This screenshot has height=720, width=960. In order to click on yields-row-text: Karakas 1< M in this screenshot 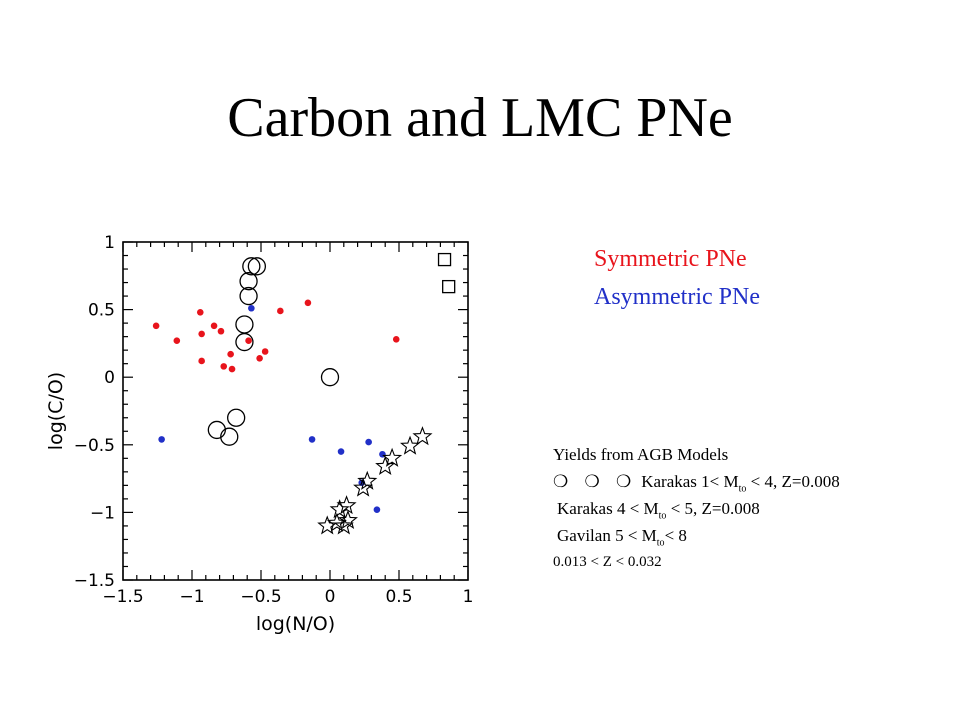, I will do `click(690, 481)`.